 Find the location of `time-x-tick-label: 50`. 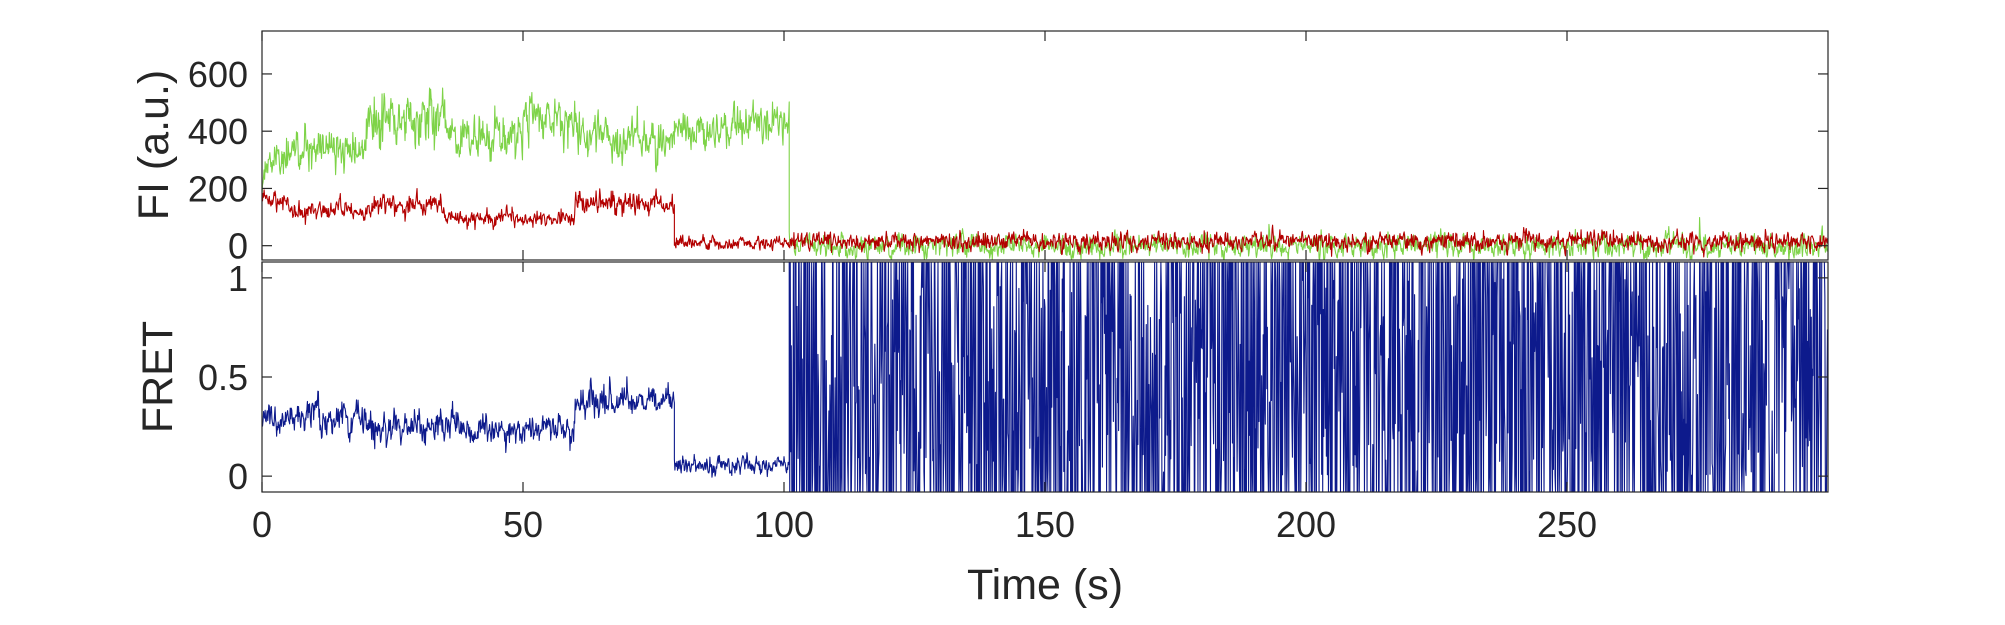

time-x-tick-label: 50 is located at coordinates (523, 524).